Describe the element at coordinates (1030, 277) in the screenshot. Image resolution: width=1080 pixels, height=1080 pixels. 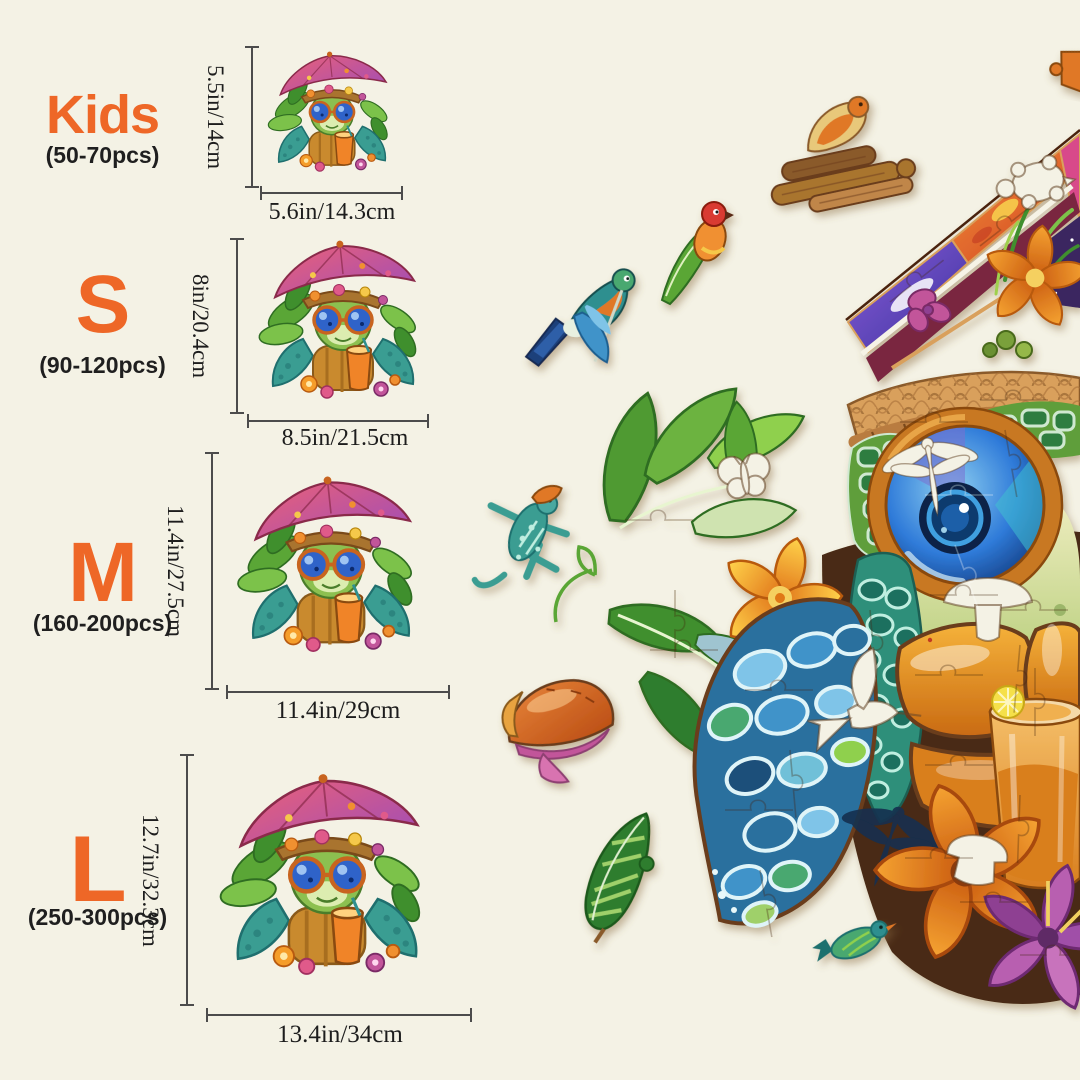
I see `plumeria-flower-top` at that location.